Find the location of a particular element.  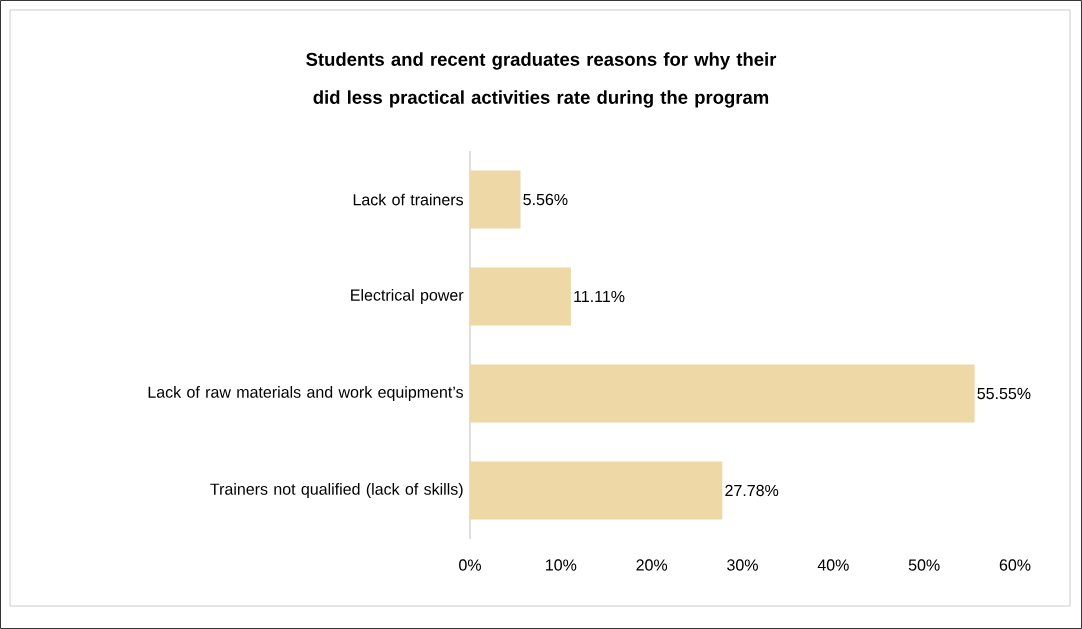

x-tick-label: 60% is located at coordinates (1015, 565).